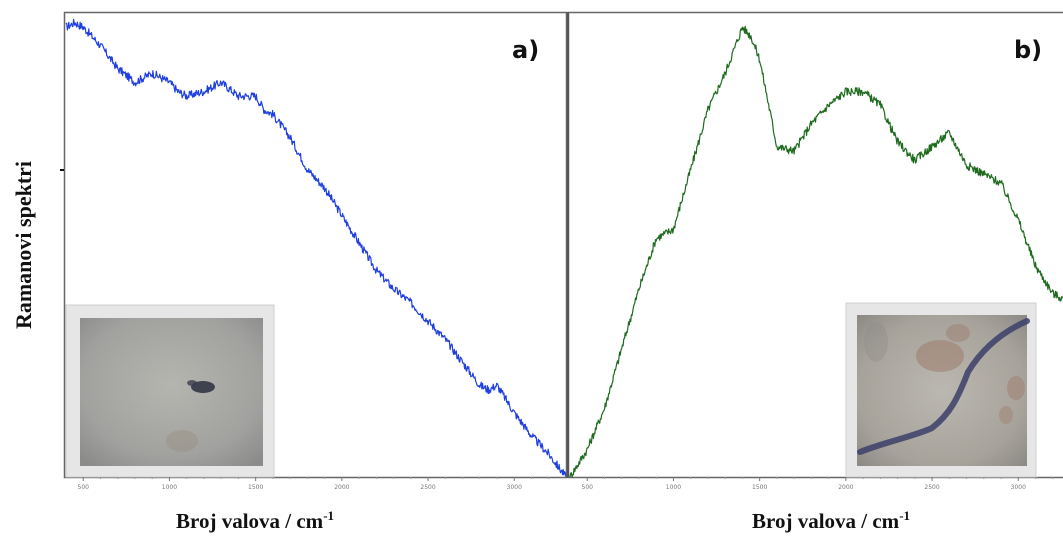  What do you see at coordinates (314, 484) in the screenshot?
I see `x-axis-ticks-a: 500 1000 1500 2000 2500 3000` at bounding box center [314, 484].